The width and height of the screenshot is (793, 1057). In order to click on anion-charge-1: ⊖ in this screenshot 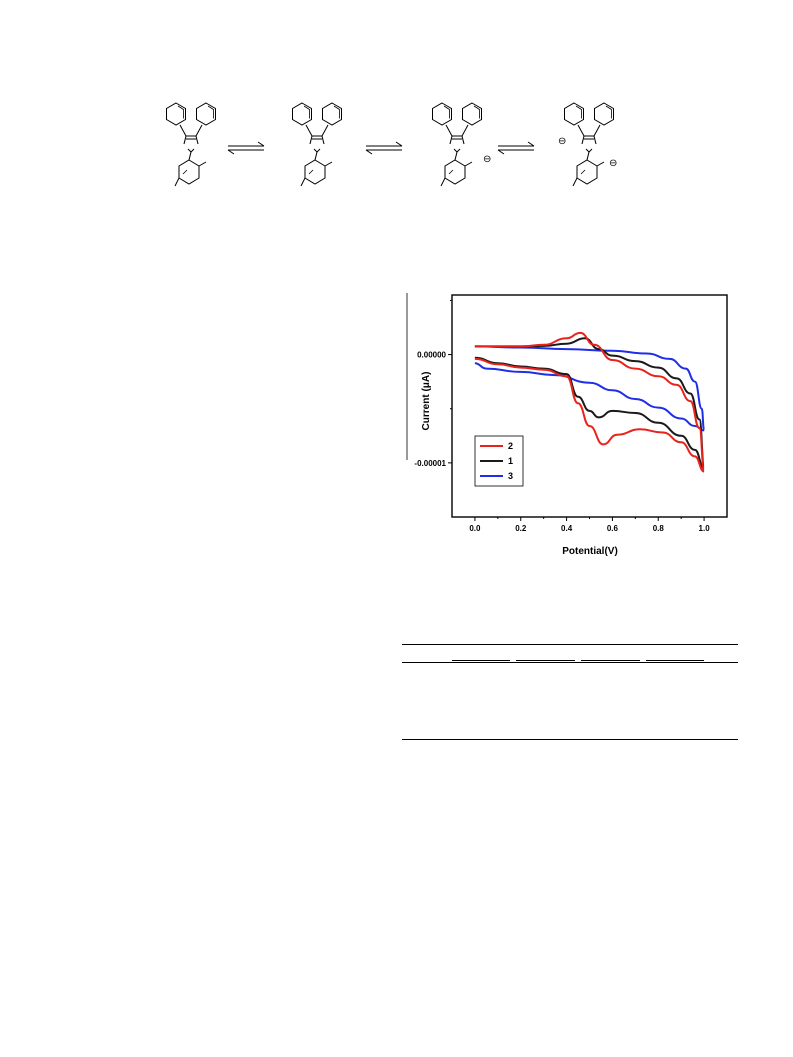, I will do `click(487, 159)`.